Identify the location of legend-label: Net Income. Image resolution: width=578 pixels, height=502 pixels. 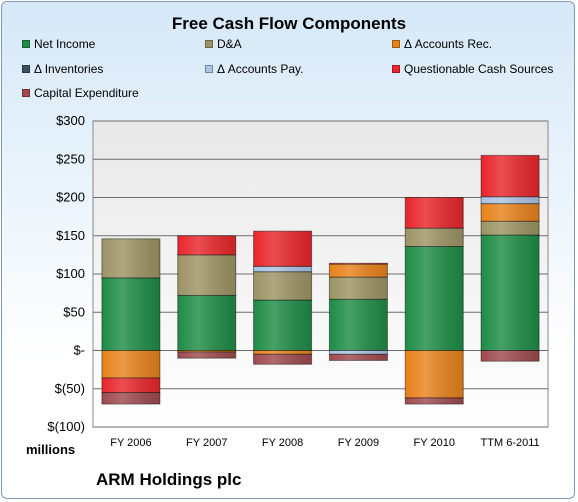
(65, 44).